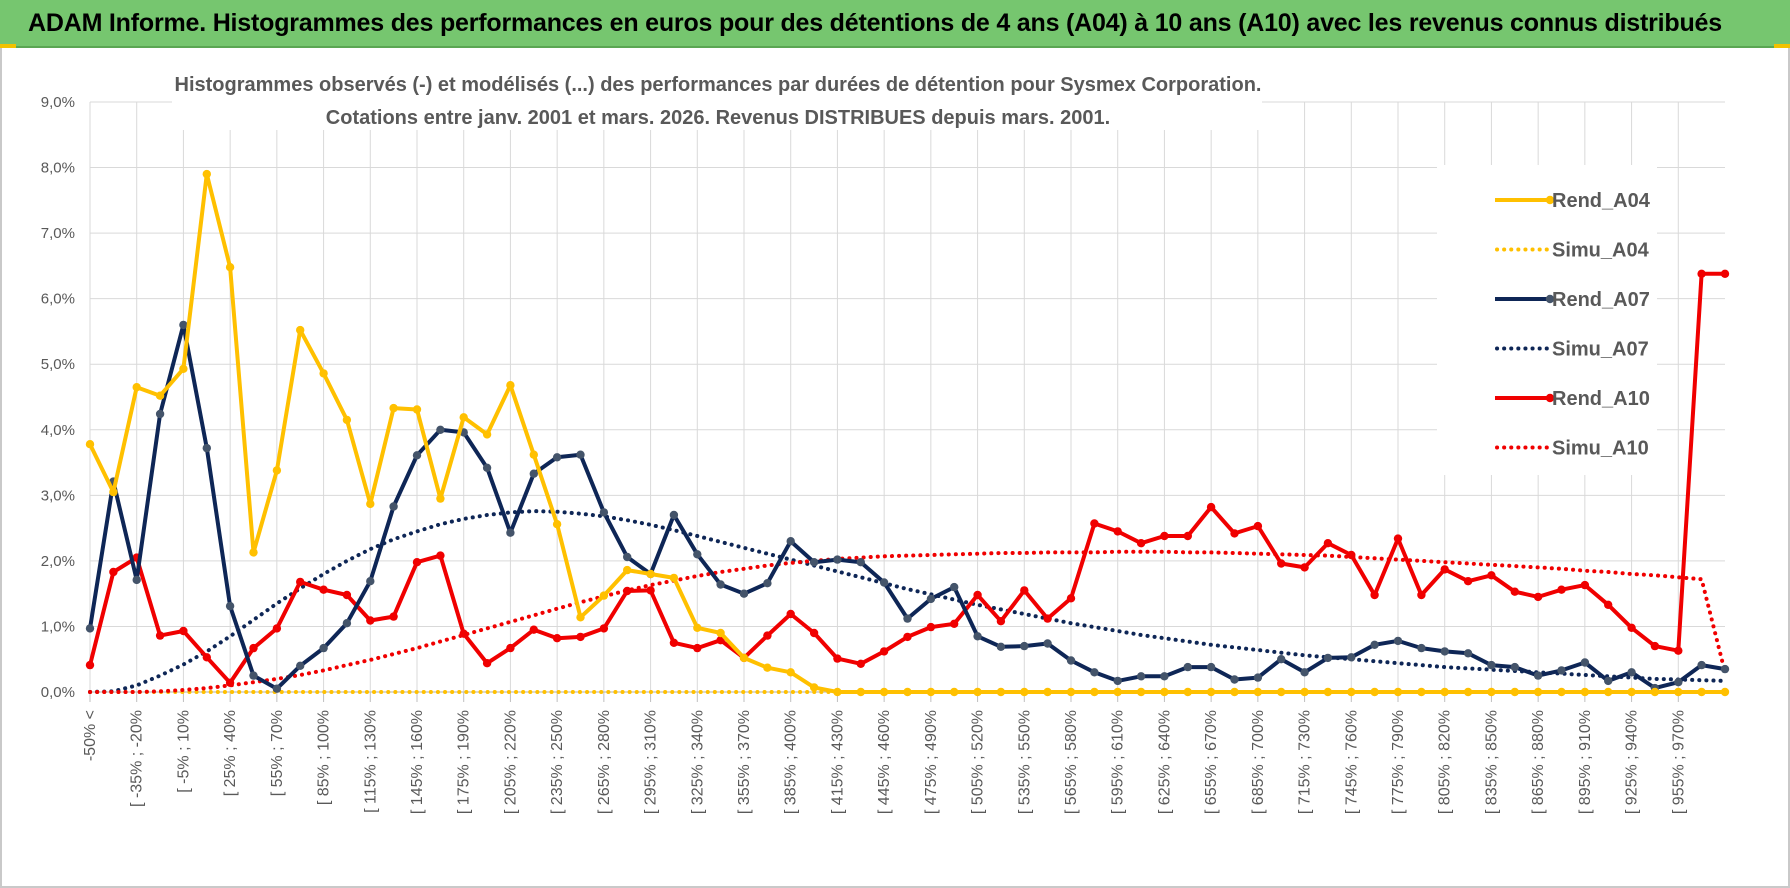 The height and width of the screenshot is (888, 1790). I want to click on x-tick-label: [ 175% ; 190%, so click(464, 762).